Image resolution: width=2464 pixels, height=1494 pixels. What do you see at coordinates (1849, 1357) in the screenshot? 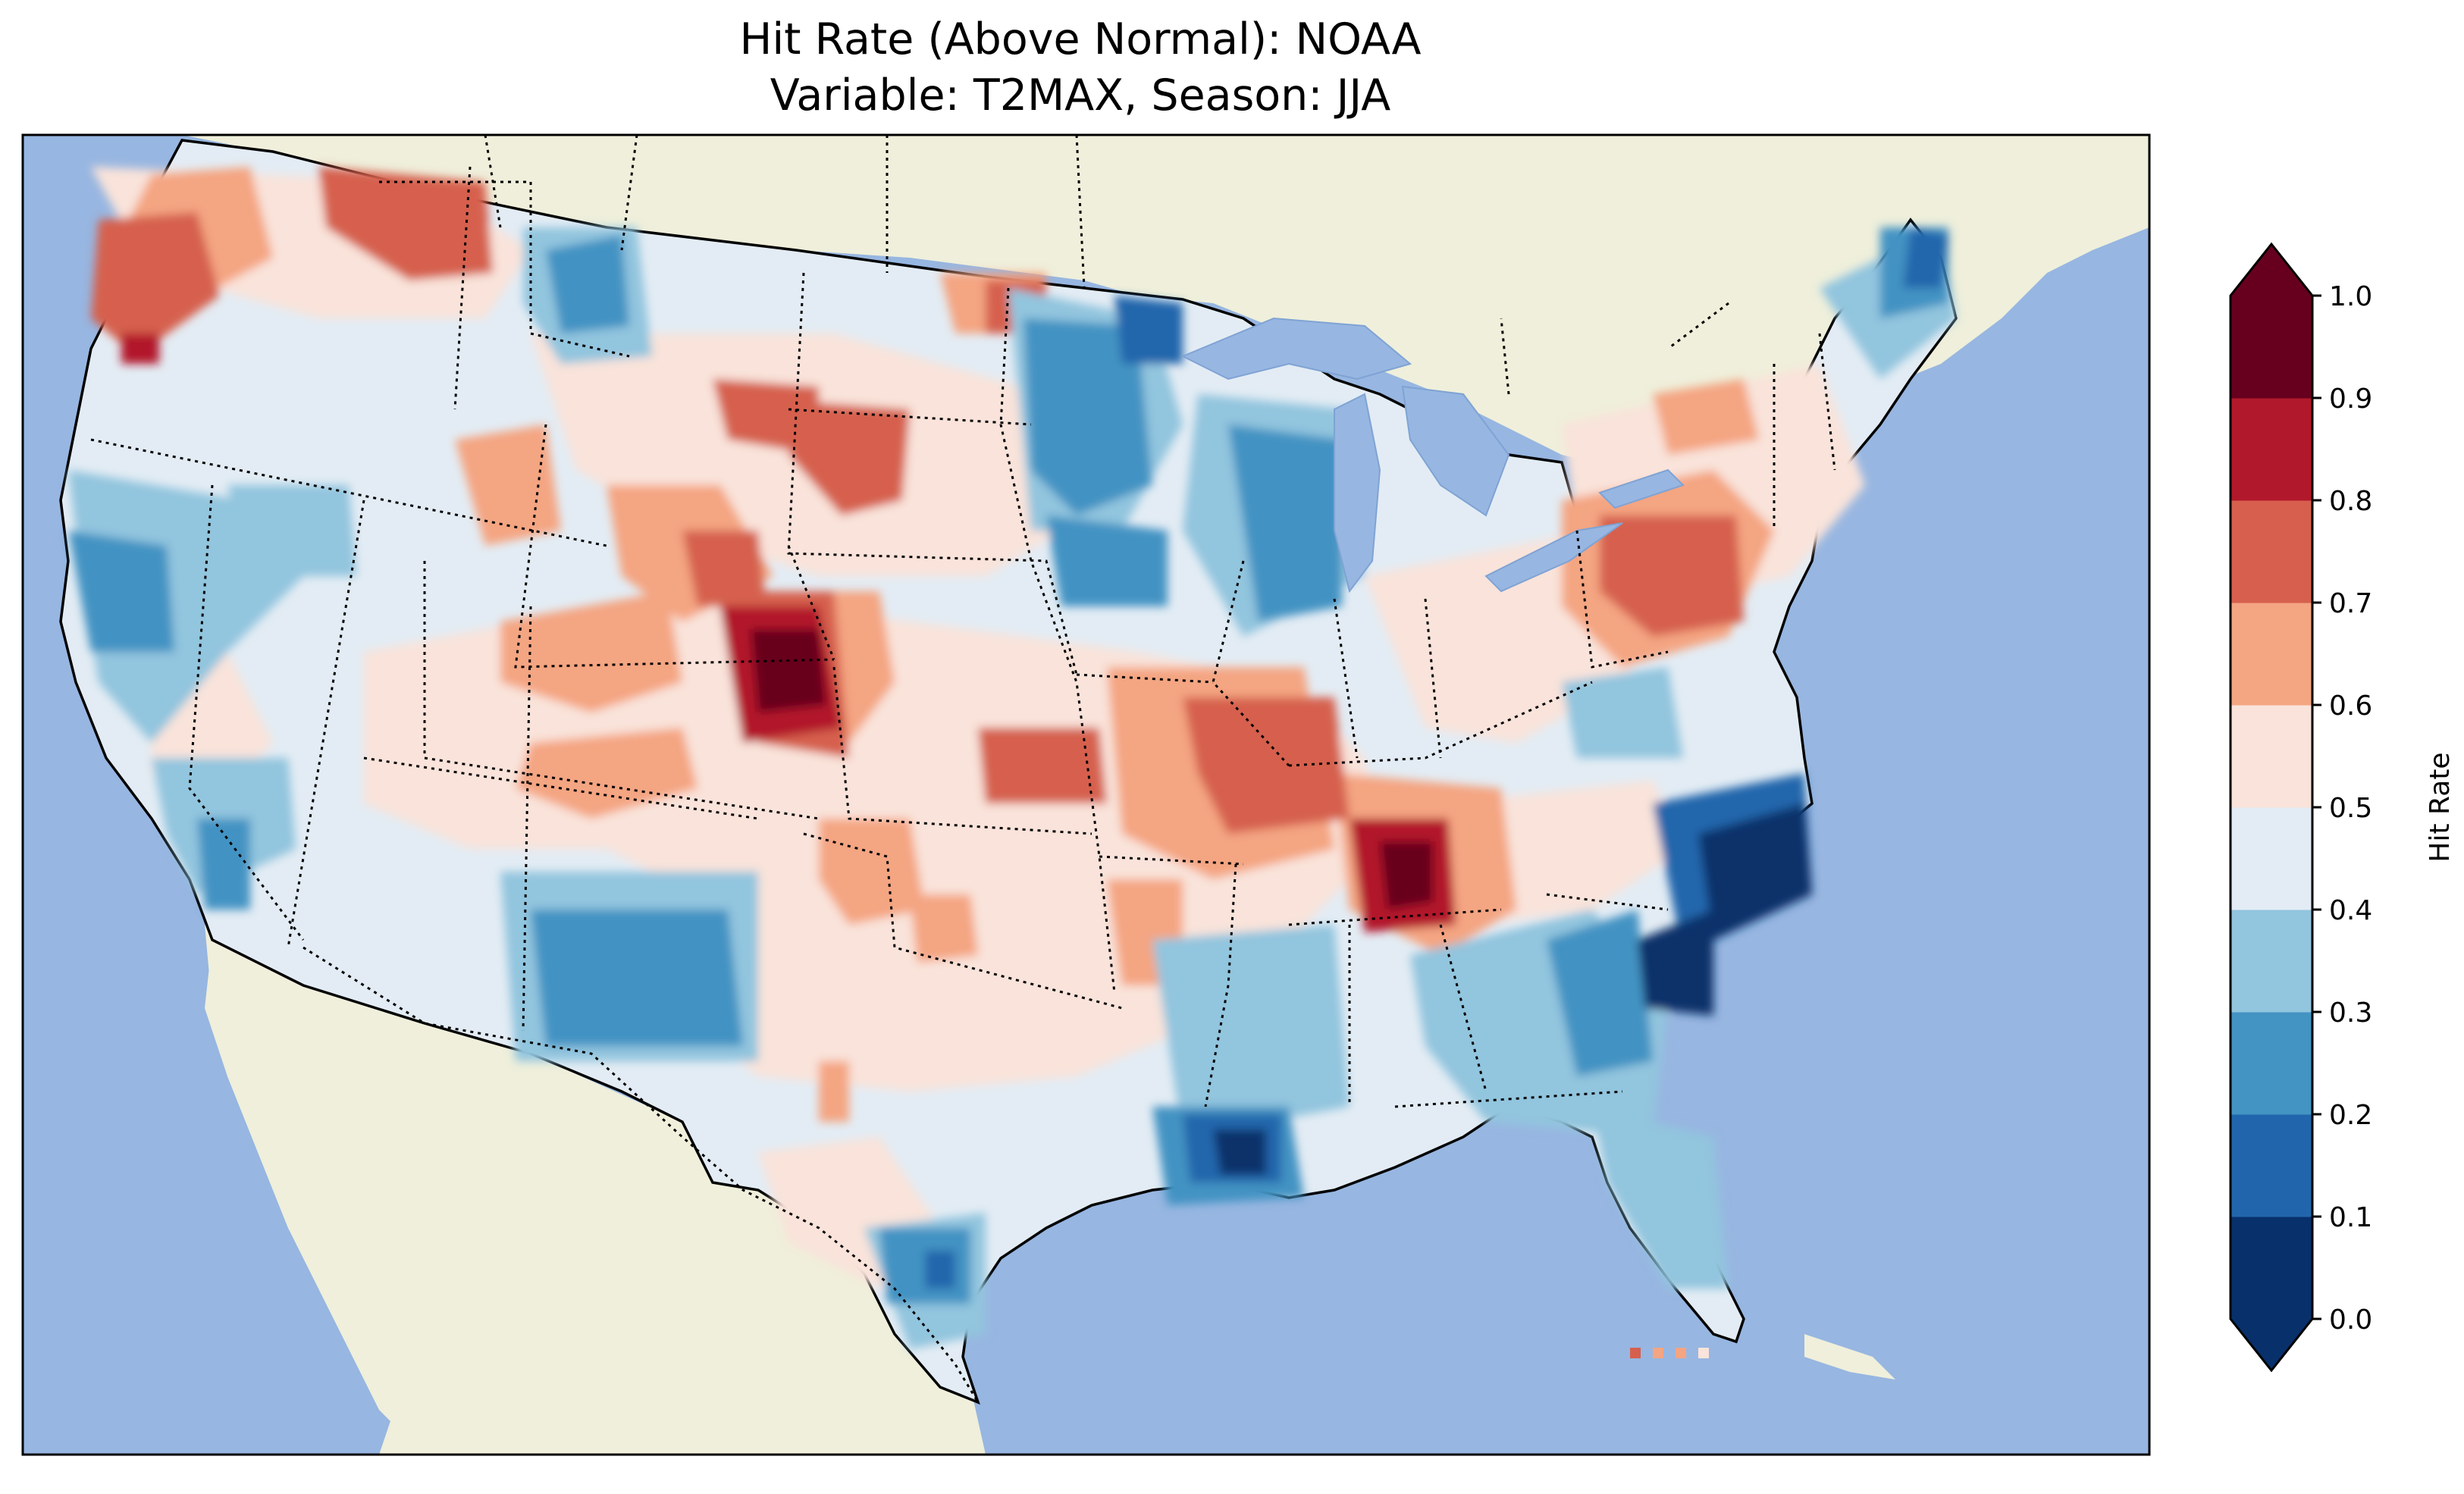
I see `land-cuba` at bounding box center [1849, 1357].